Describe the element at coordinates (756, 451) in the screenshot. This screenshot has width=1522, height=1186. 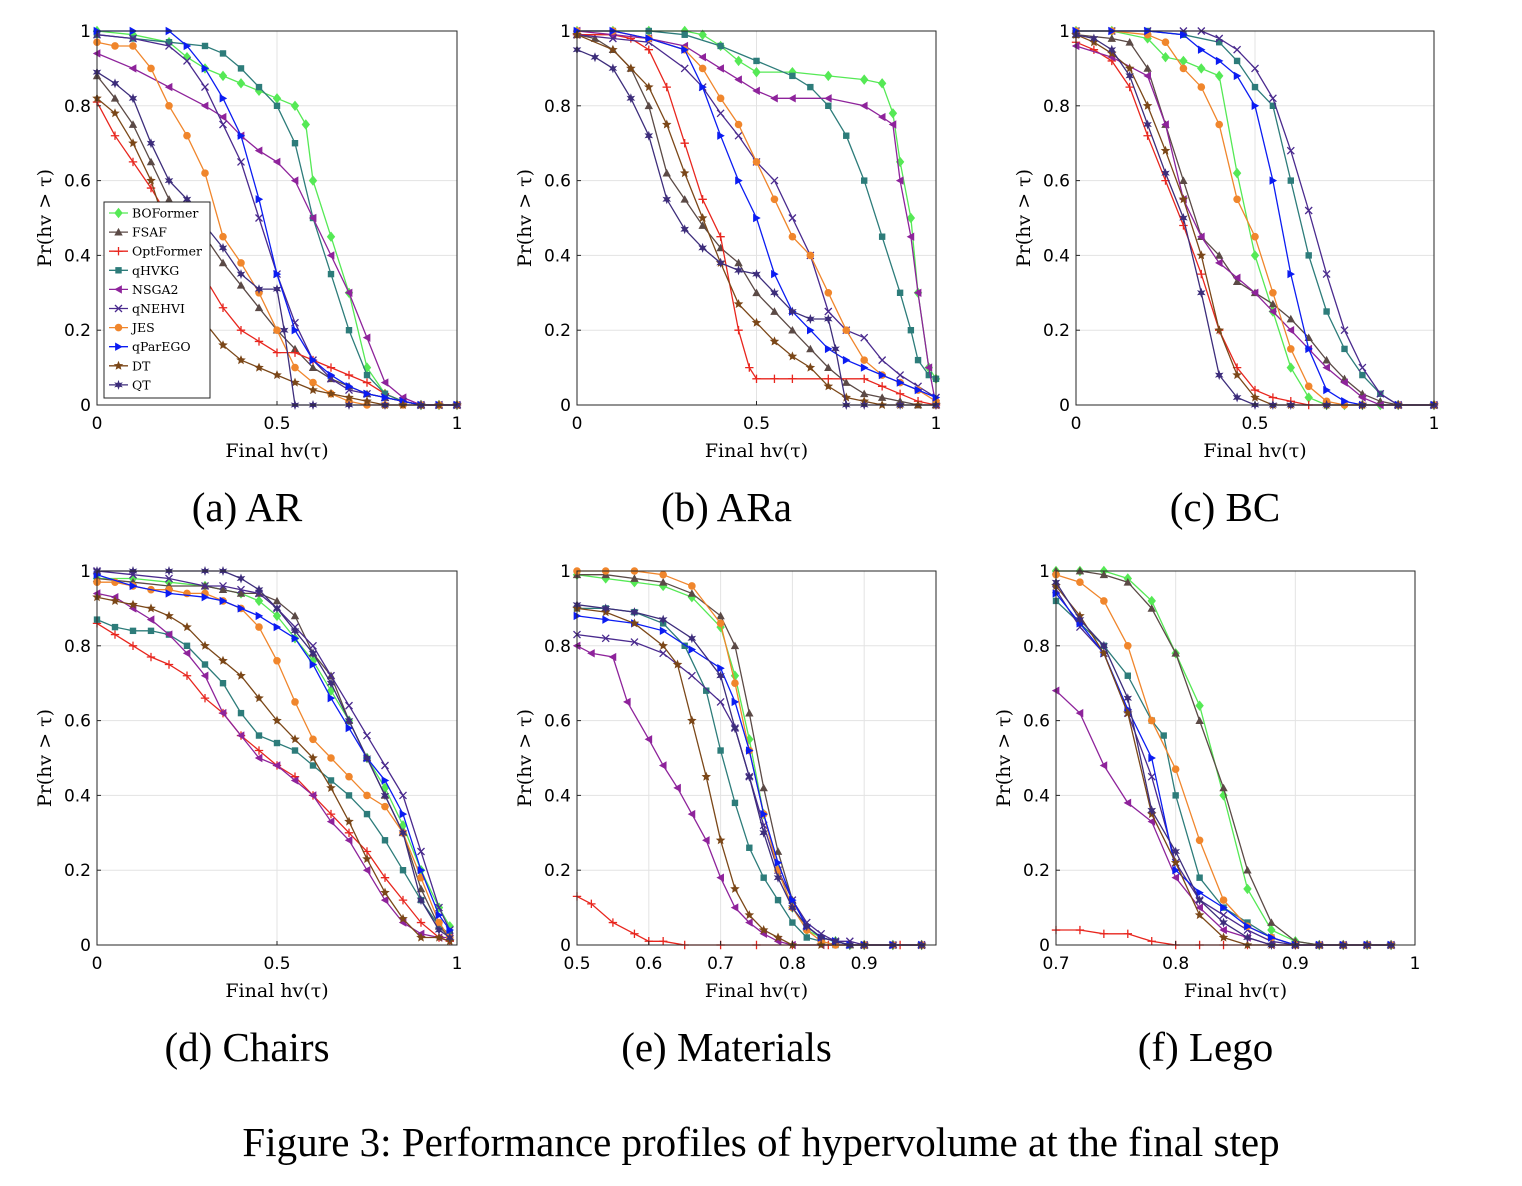
I see `x-axis-label: Final hv(τ)` at that location.